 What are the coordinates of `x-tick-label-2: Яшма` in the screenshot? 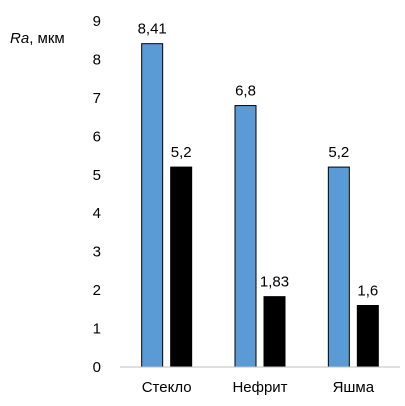 It's located at (354, 387).